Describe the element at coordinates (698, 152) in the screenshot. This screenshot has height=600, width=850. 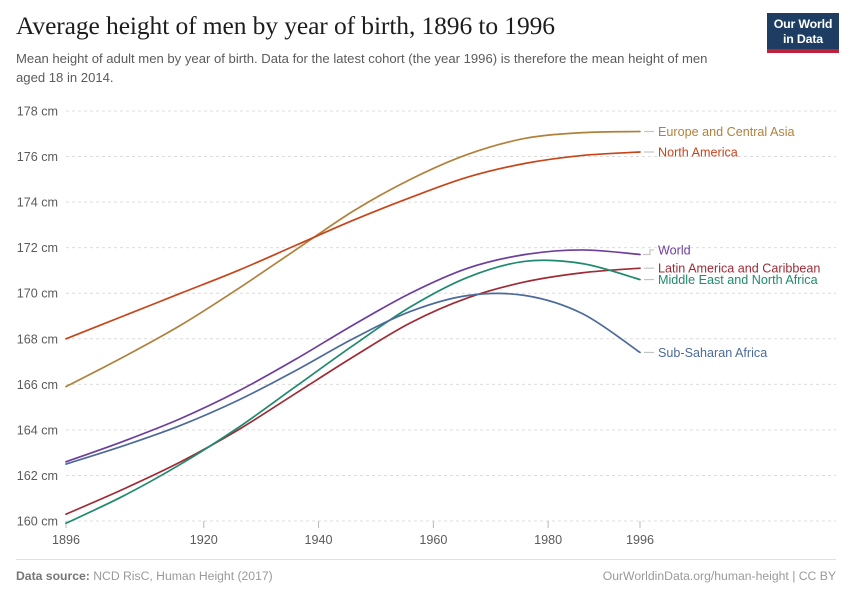
I see `series-label-north-america: North America` at that location.